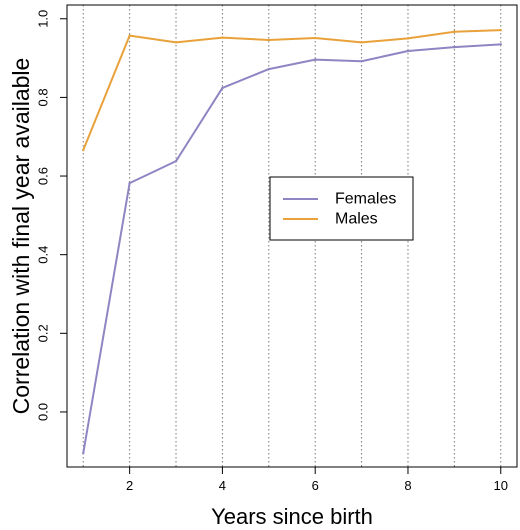  I want to click on y-tick-label: 0.2, so click(43, 333).